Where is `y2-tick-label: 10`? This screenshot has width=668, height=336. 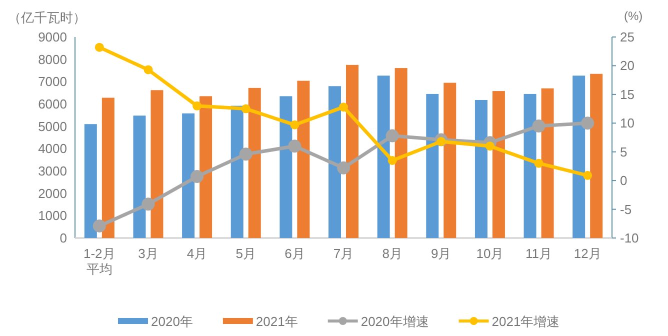
y2-tick-label: 10 is located at coordinates (627, 123).